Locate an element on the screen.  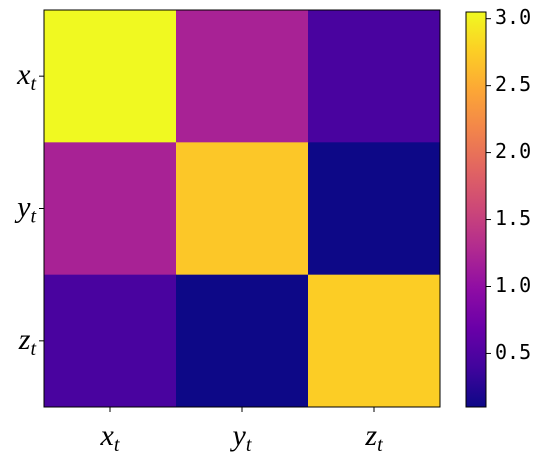
colorbar-tick-label: 1.5 is located at coordinates (513, 218).